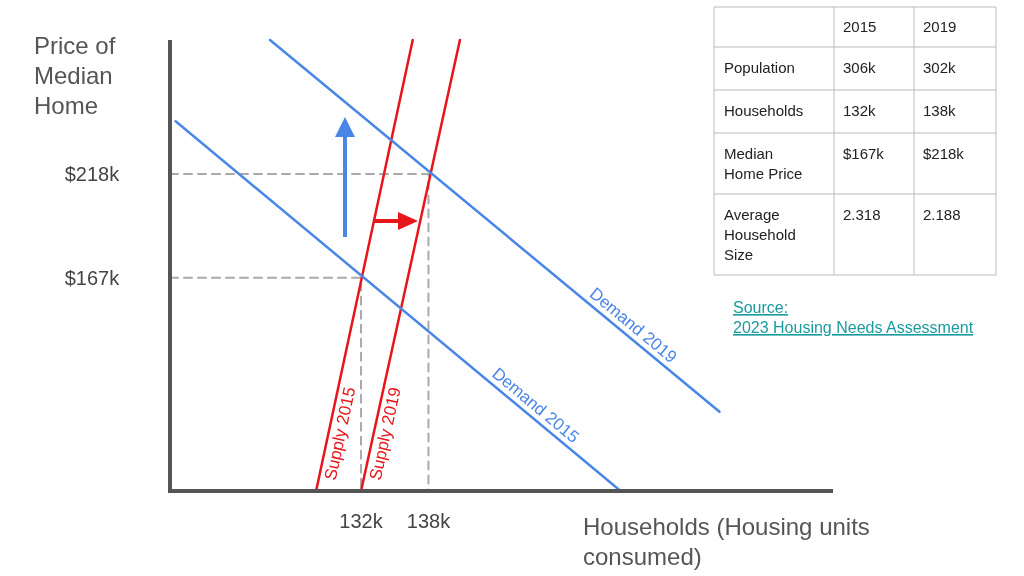 The height and width of the screenshot is (576, 1024). I want to click on text: 2.318, so click(862, 214).